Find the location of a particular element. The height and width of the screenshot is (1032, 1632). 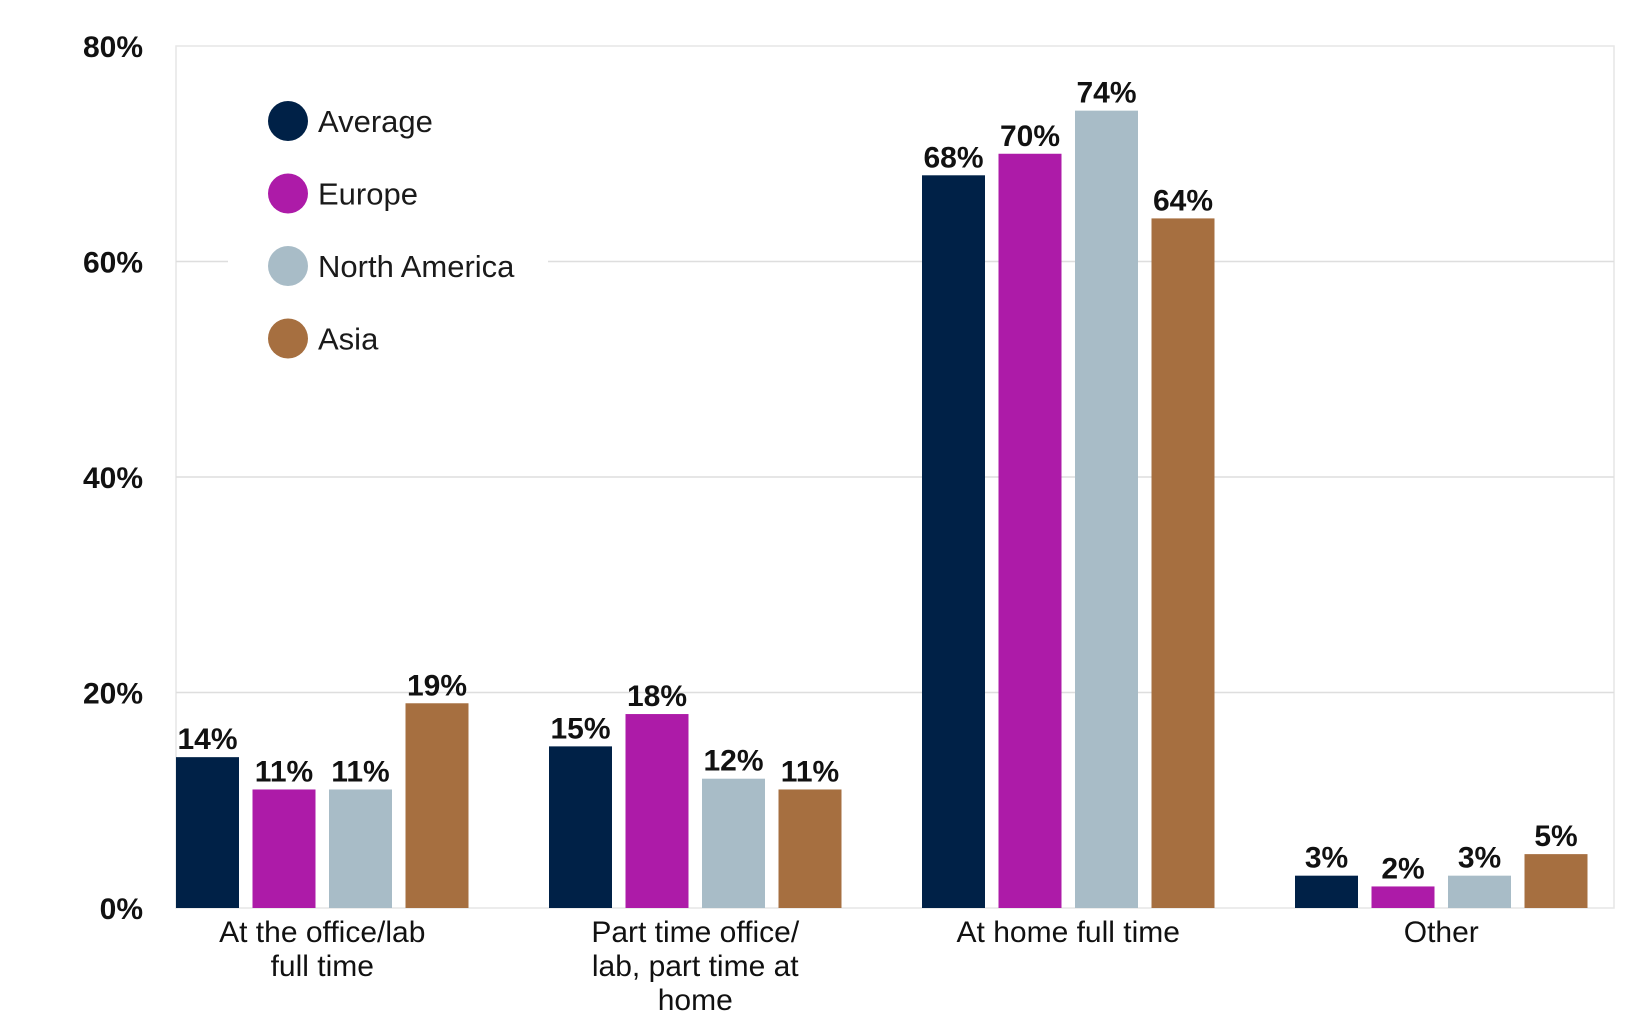

data-label: 19% is located at coordinates (437, 685).